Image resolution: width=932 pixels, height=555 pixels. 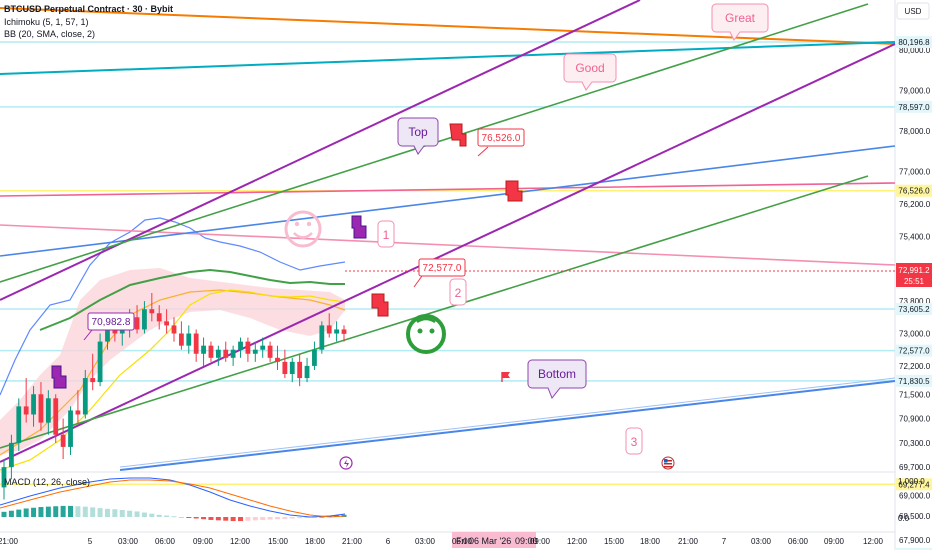 What do you see at coordinates (425, 541) in the screenshot?
I see `time-tick-10: 03:00` at bounding box center [425, 541].